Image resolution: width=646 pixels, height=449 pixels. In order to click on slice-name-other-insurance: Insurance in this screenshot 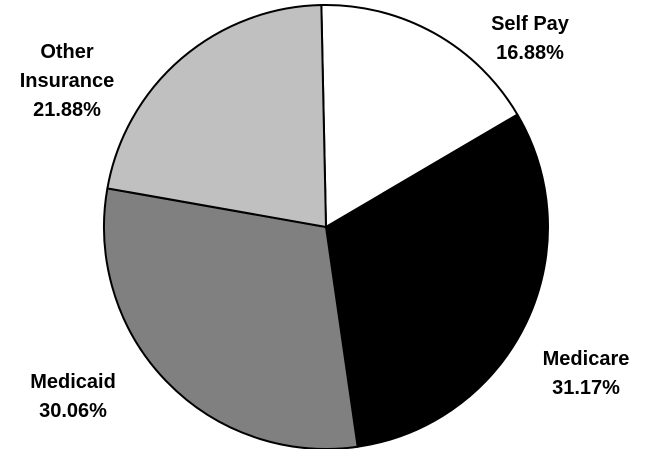, I will do `click(67, 81)`.